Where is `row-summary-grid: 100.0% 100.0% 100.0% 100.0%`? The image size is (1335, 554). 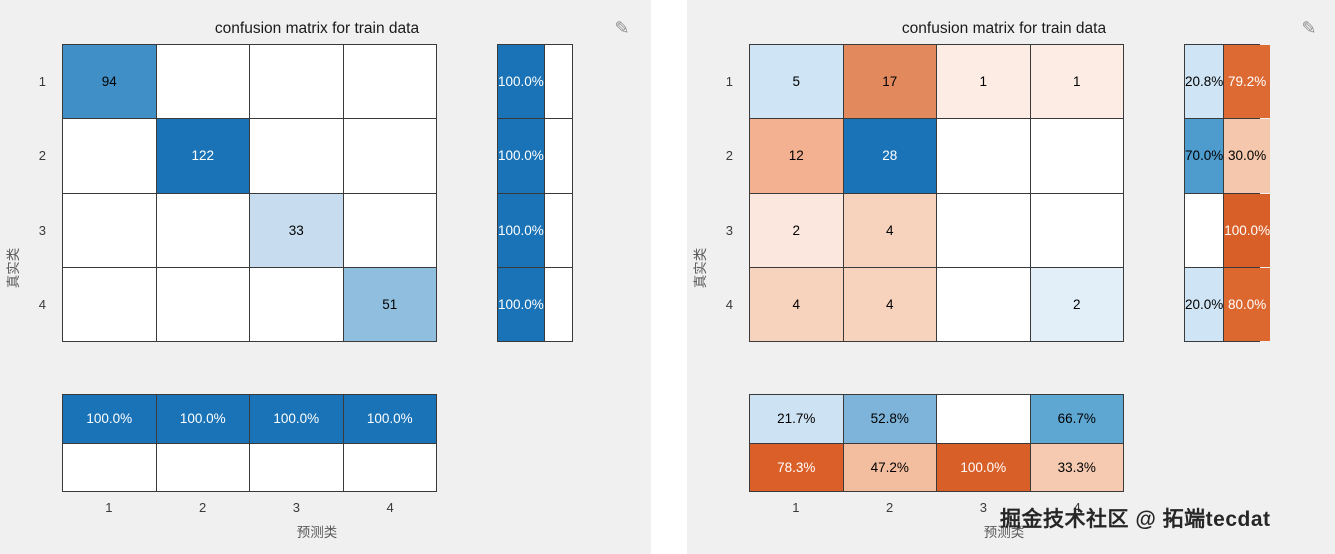 row-summary-grid: 100.0% 100.0% 100.0% 100.0% is located at coordinates (535, 193).